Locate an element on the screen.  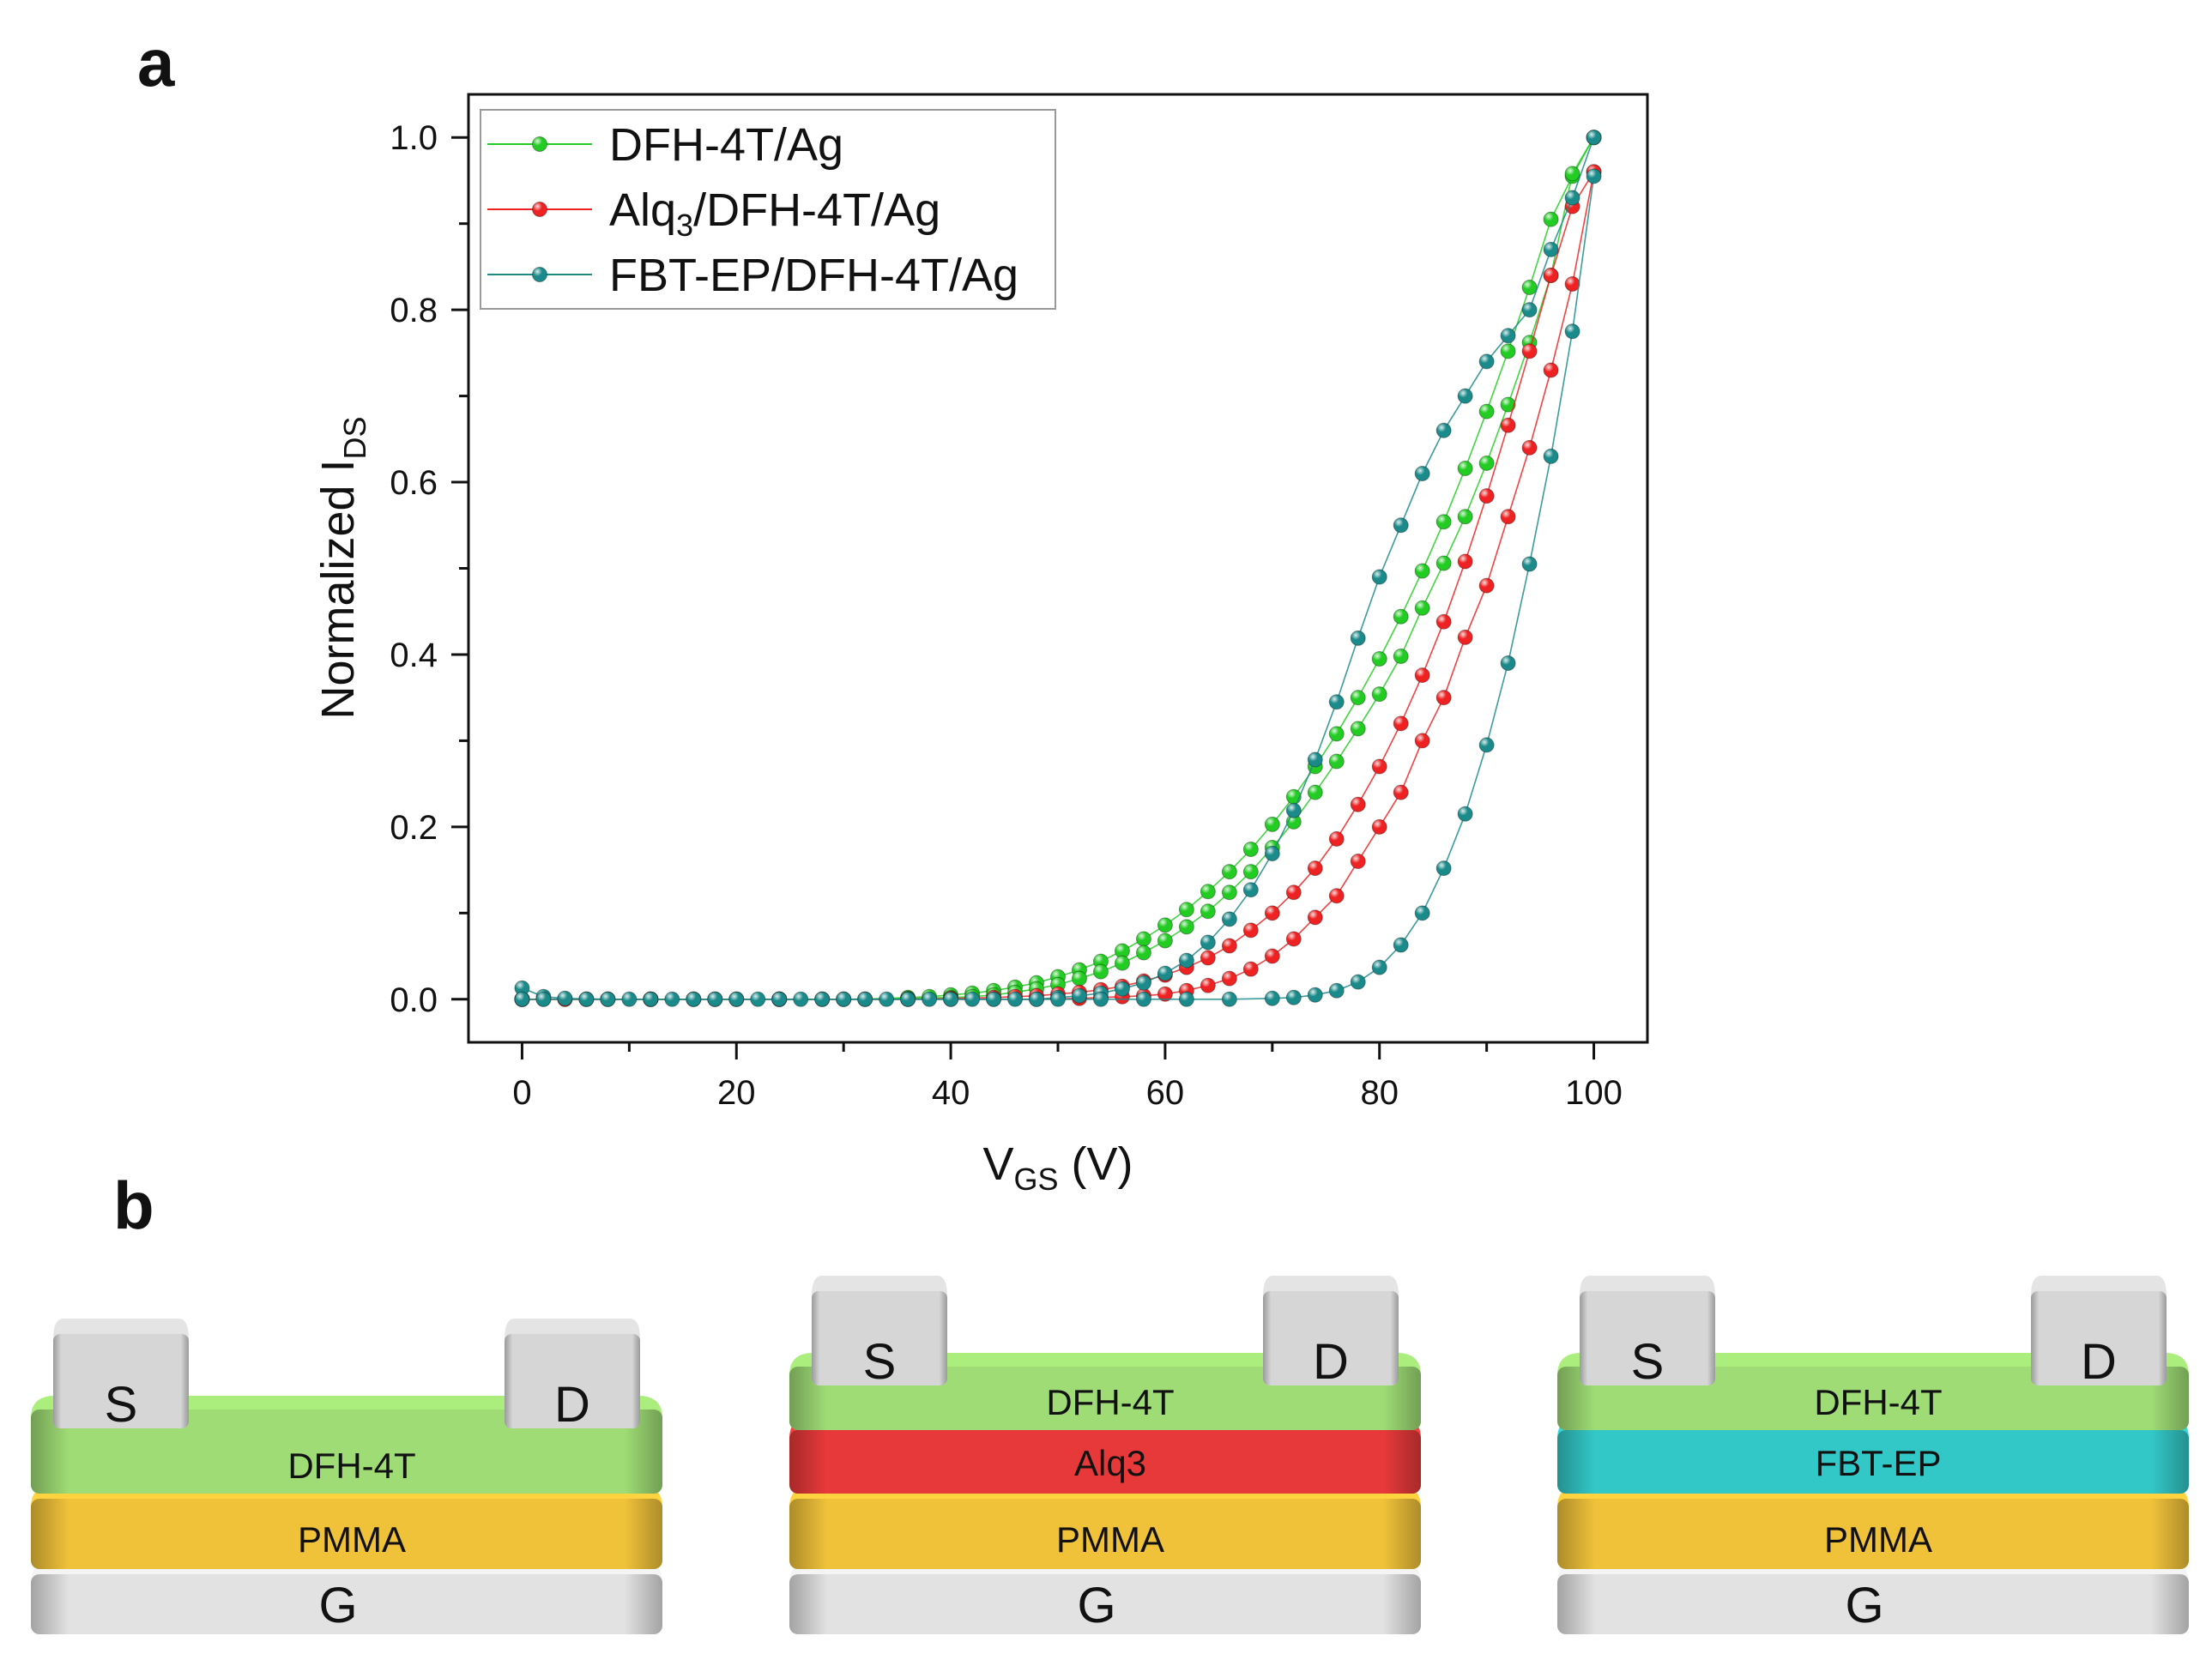
legend-label: Alq3/DFH-4T/Ag is located at coordinates (774, 213).